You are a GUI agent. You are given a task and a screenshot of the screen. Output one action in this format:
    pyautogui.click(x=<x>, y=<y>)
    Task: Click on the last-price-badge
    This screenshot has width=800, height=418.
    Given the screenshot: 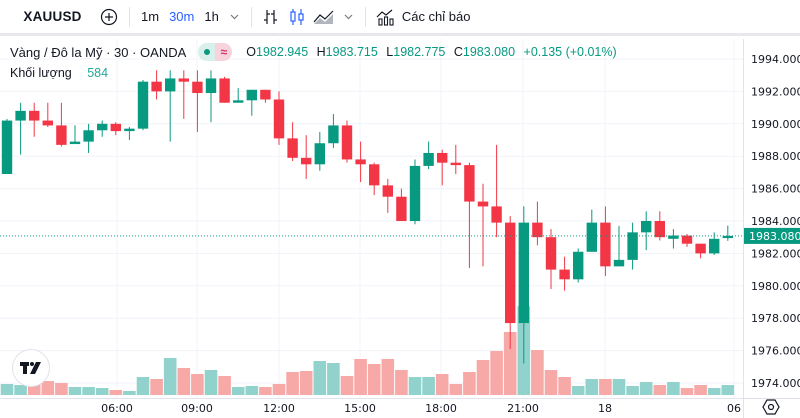 What is the action you would take?
    pyautogui.click(x=772, y=235)
    